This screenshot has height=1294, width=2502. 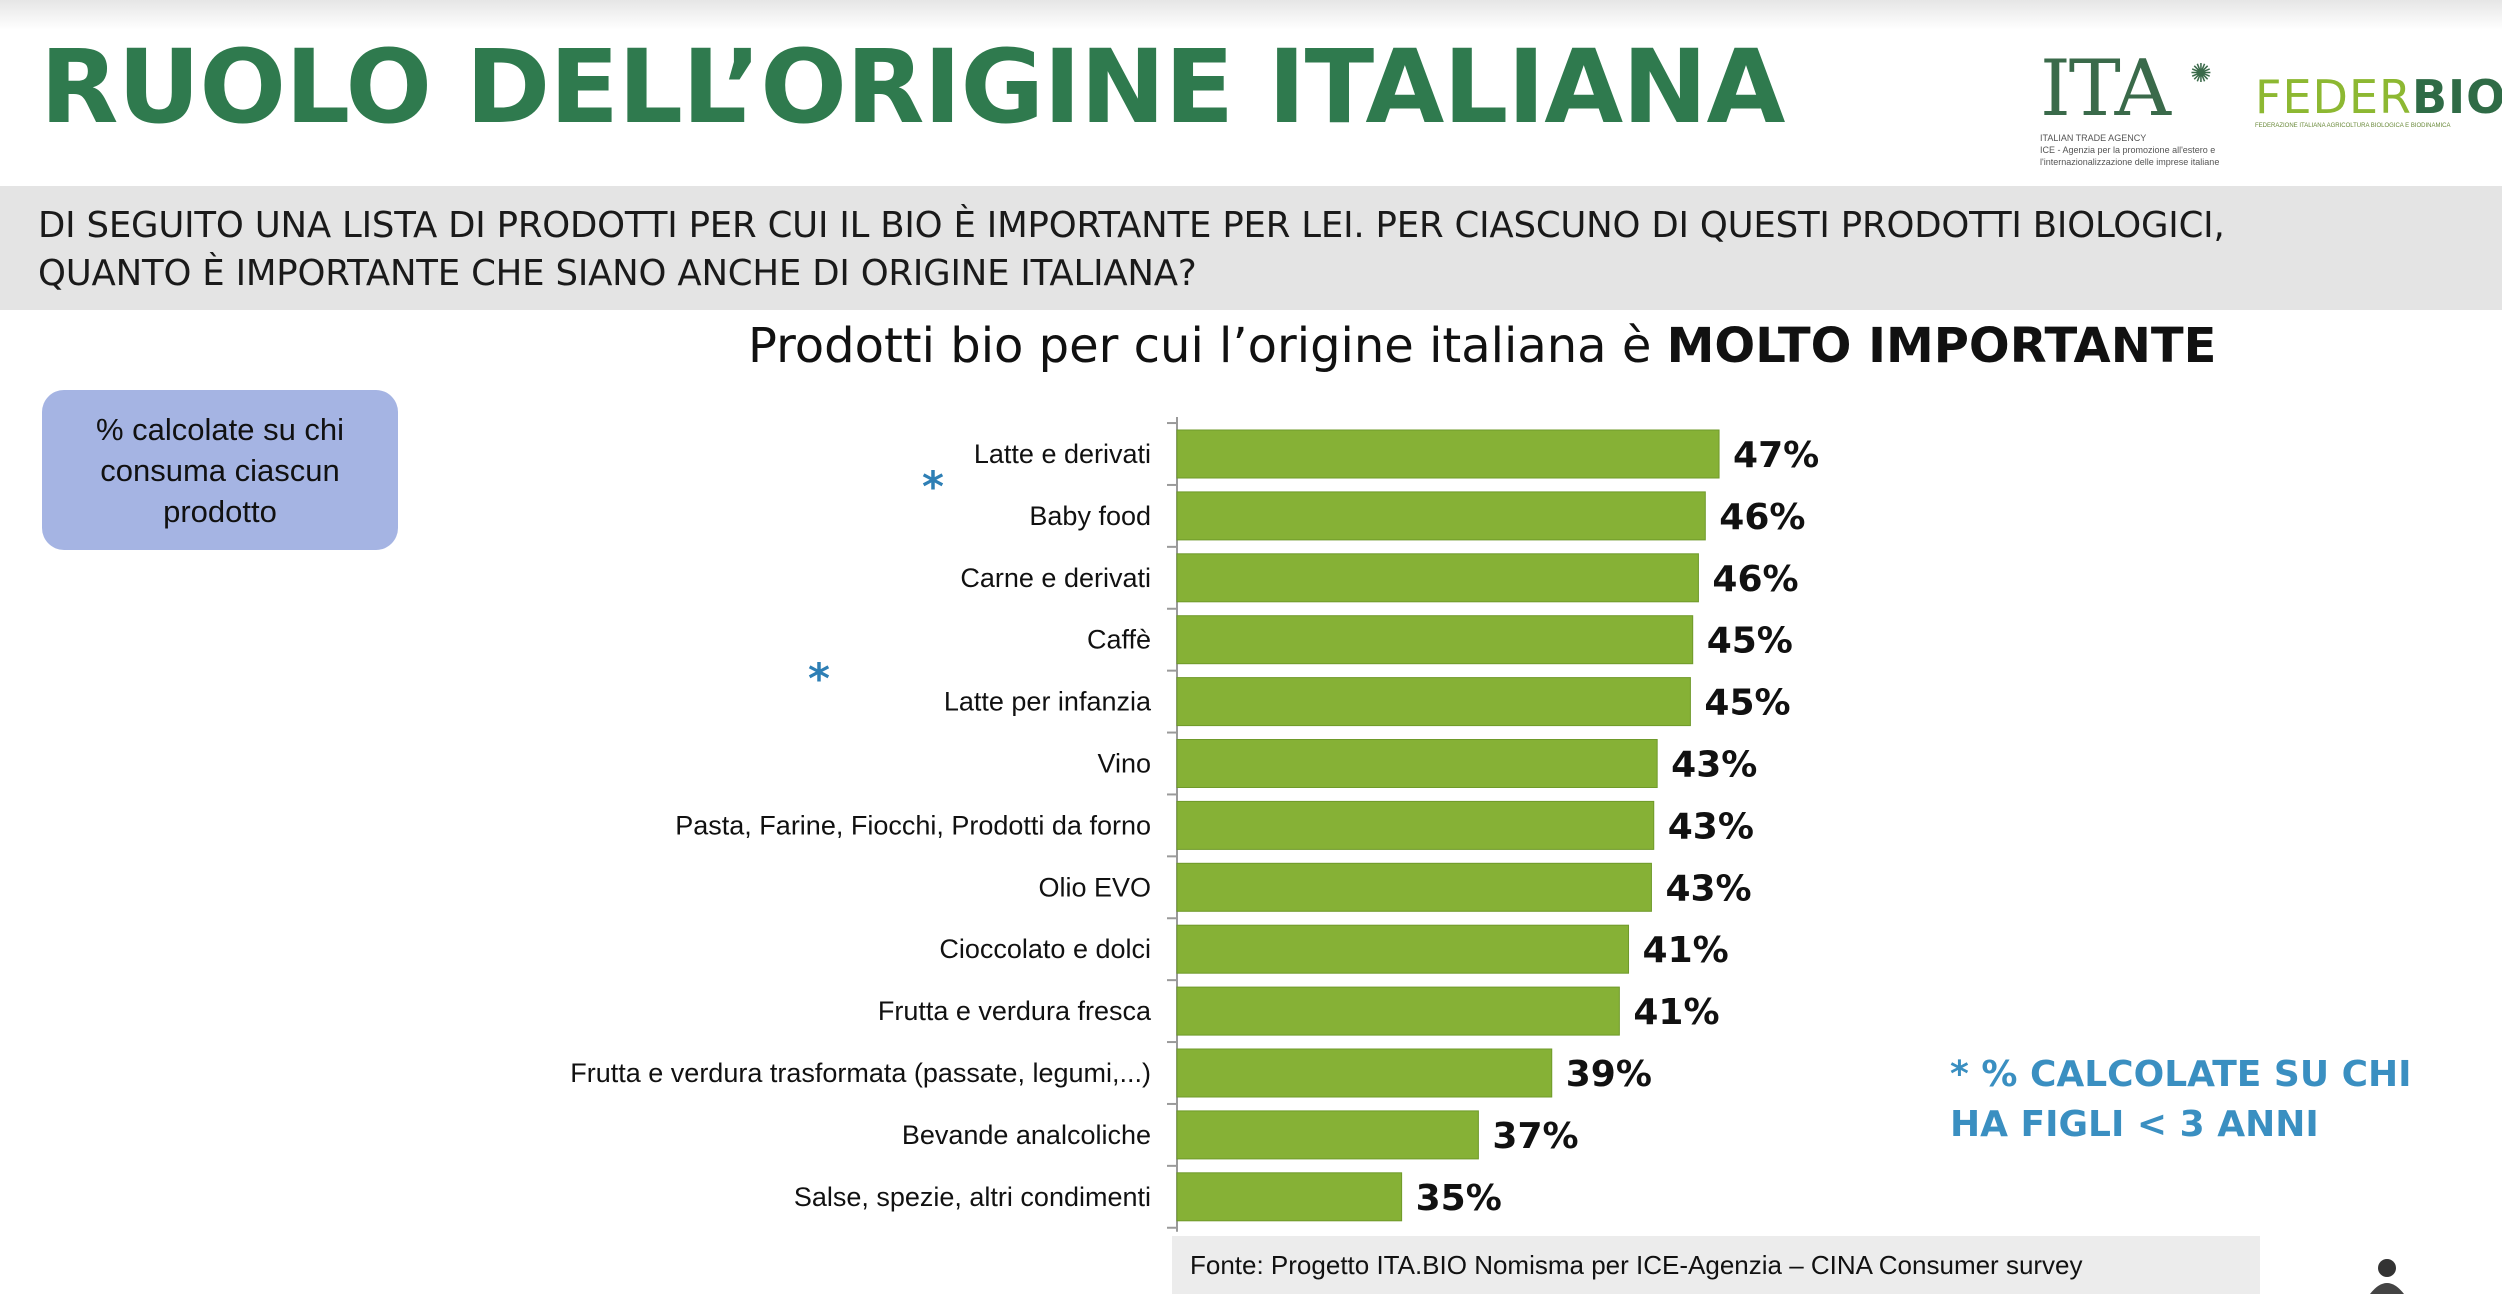 What do you see at coordinates (1941, 346) in the screenshot?
I see `chart-title-bold: MOLTO IMPORTANTE` at bounding box center [1941, 346].